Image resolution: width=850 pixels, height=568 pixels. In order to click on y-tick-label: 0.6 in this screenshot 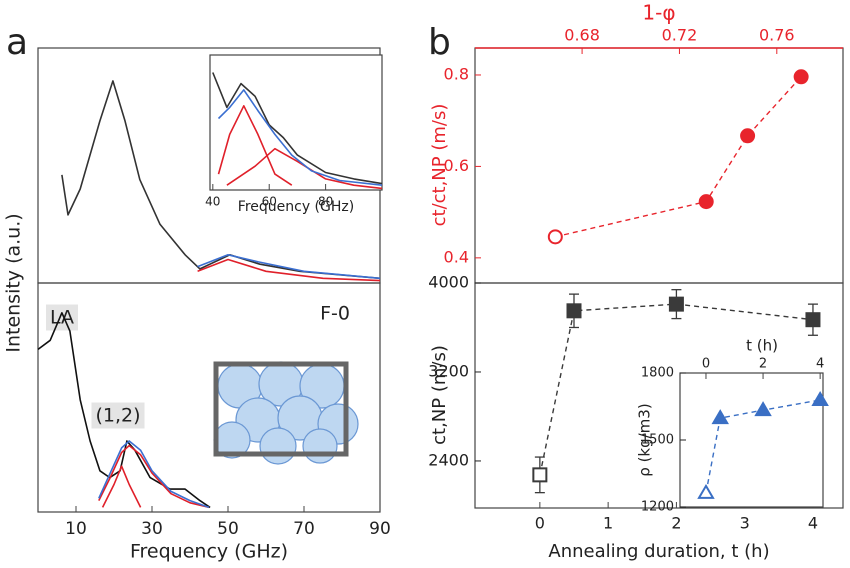, I will do `click(456, 165)`.